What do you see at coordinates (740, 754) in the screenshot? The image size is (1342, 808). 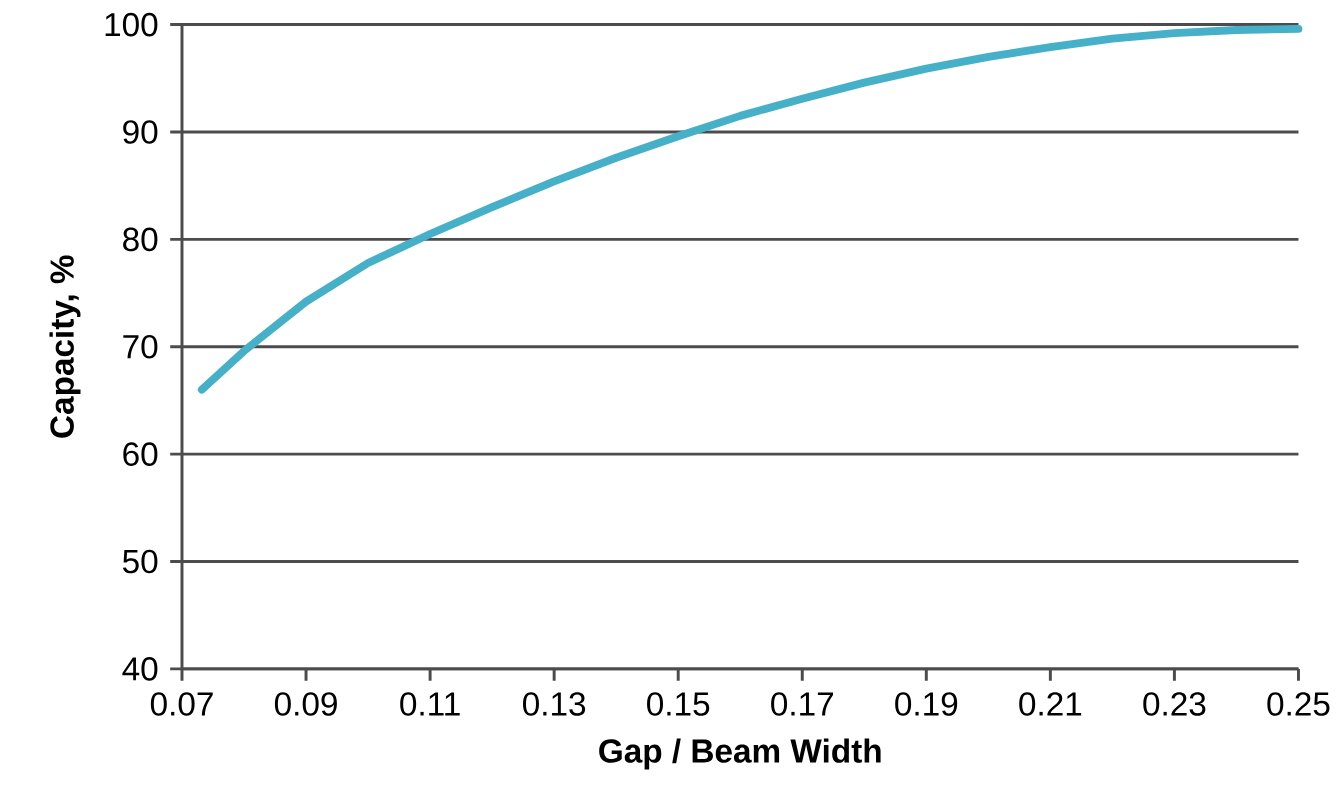 I see `x-axis-title: Gap / Beam Width` at bounding box center [740, 754].